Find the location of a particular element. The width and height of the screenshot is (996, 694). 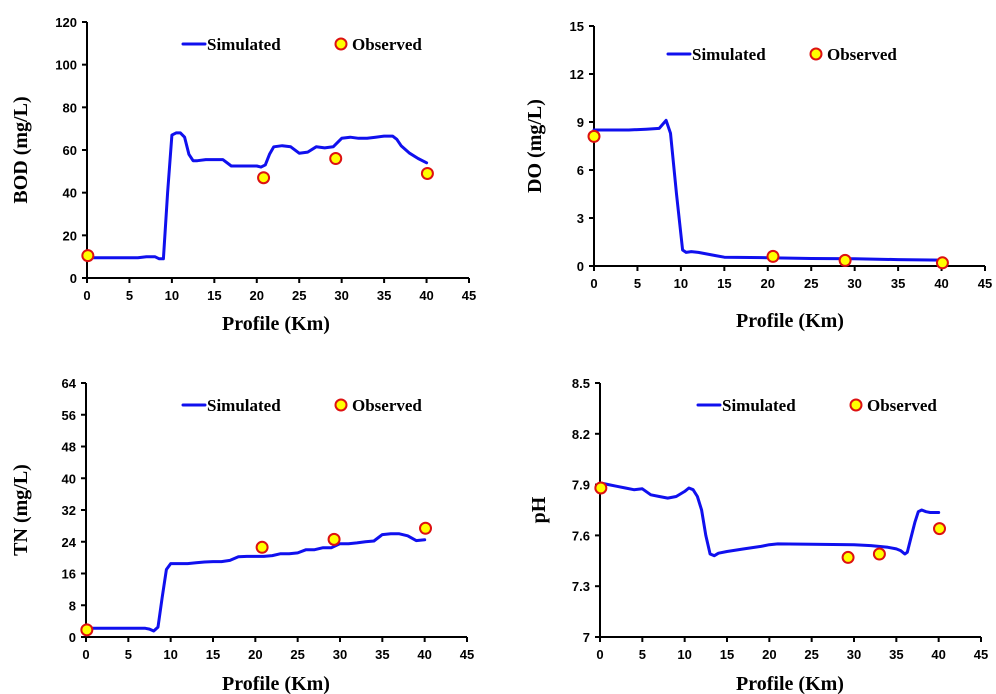

y-tick-label: 80 is located at coordinates (70, 107).